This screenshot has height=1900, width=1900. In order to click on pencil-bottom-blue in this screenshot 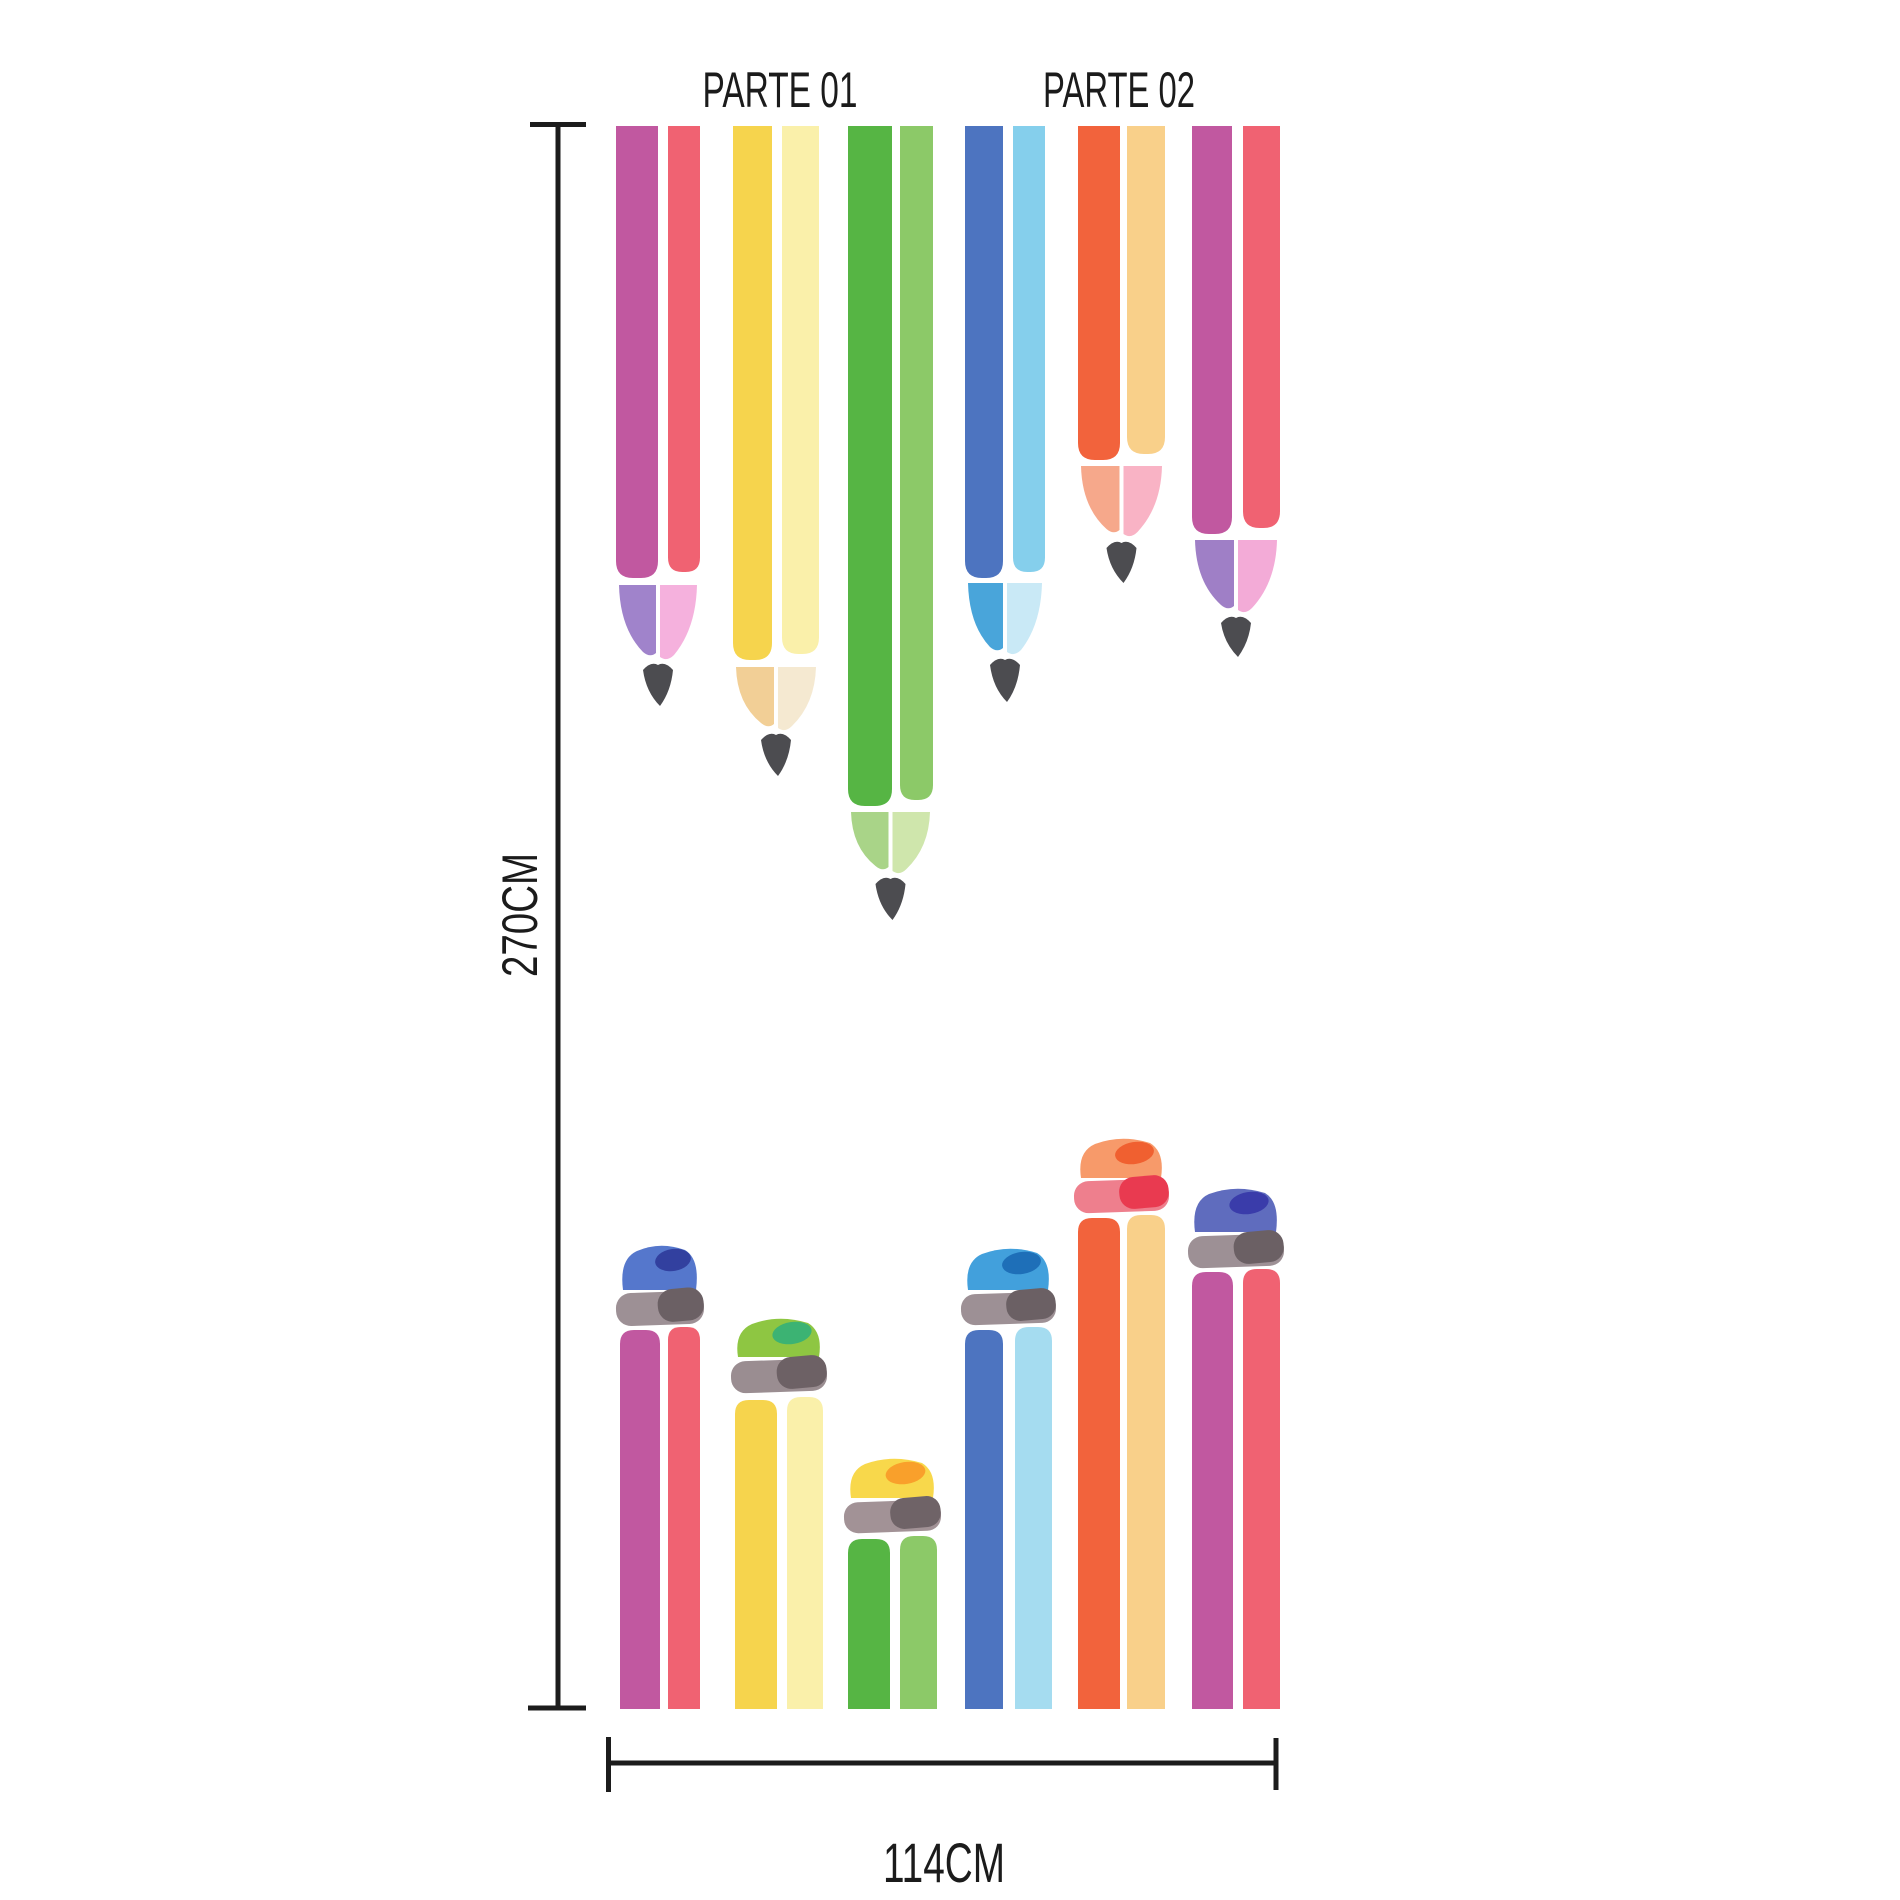, I will do `click(1008, 1478)`.